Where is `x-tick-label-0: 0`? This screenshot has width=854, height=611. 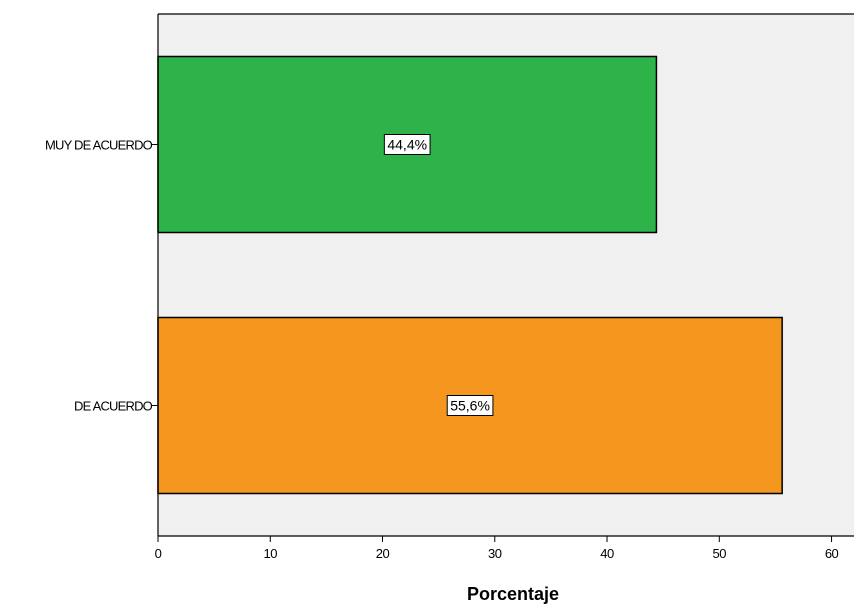
x-tick-label-0: 0 is located at coordinates (158, 553).